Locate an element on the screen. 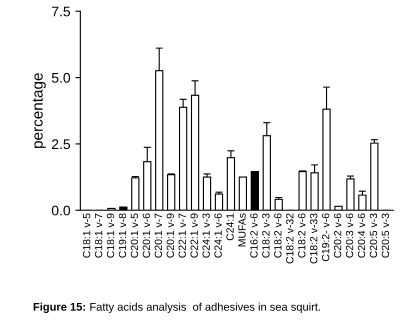 The height and width of the screenshot is (321, 412). y-tick-label: 0.0 is located at coordinates (61, 211).